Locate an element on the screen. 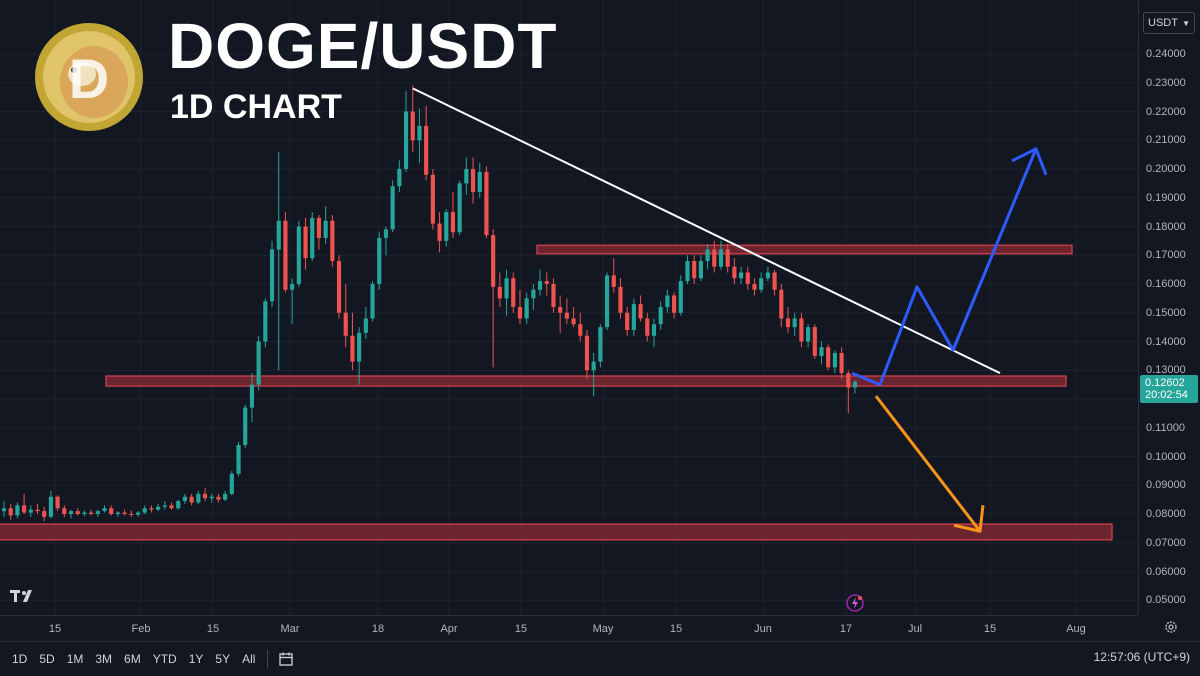 The image size is (1200, 676). resistance-zone is located at coordinates (804, 249).